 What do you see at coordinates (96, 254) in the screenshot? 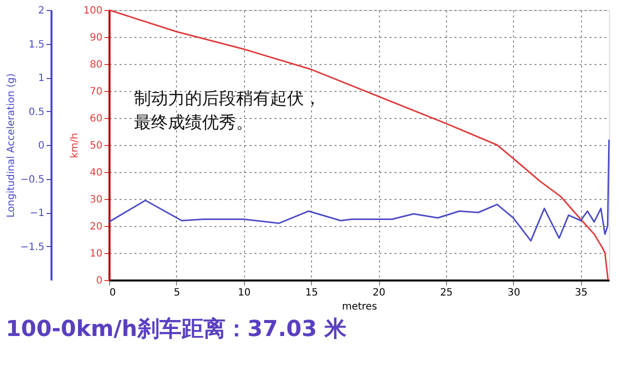
I see `y-tick-label: 10` at bounding box center [96, 254].